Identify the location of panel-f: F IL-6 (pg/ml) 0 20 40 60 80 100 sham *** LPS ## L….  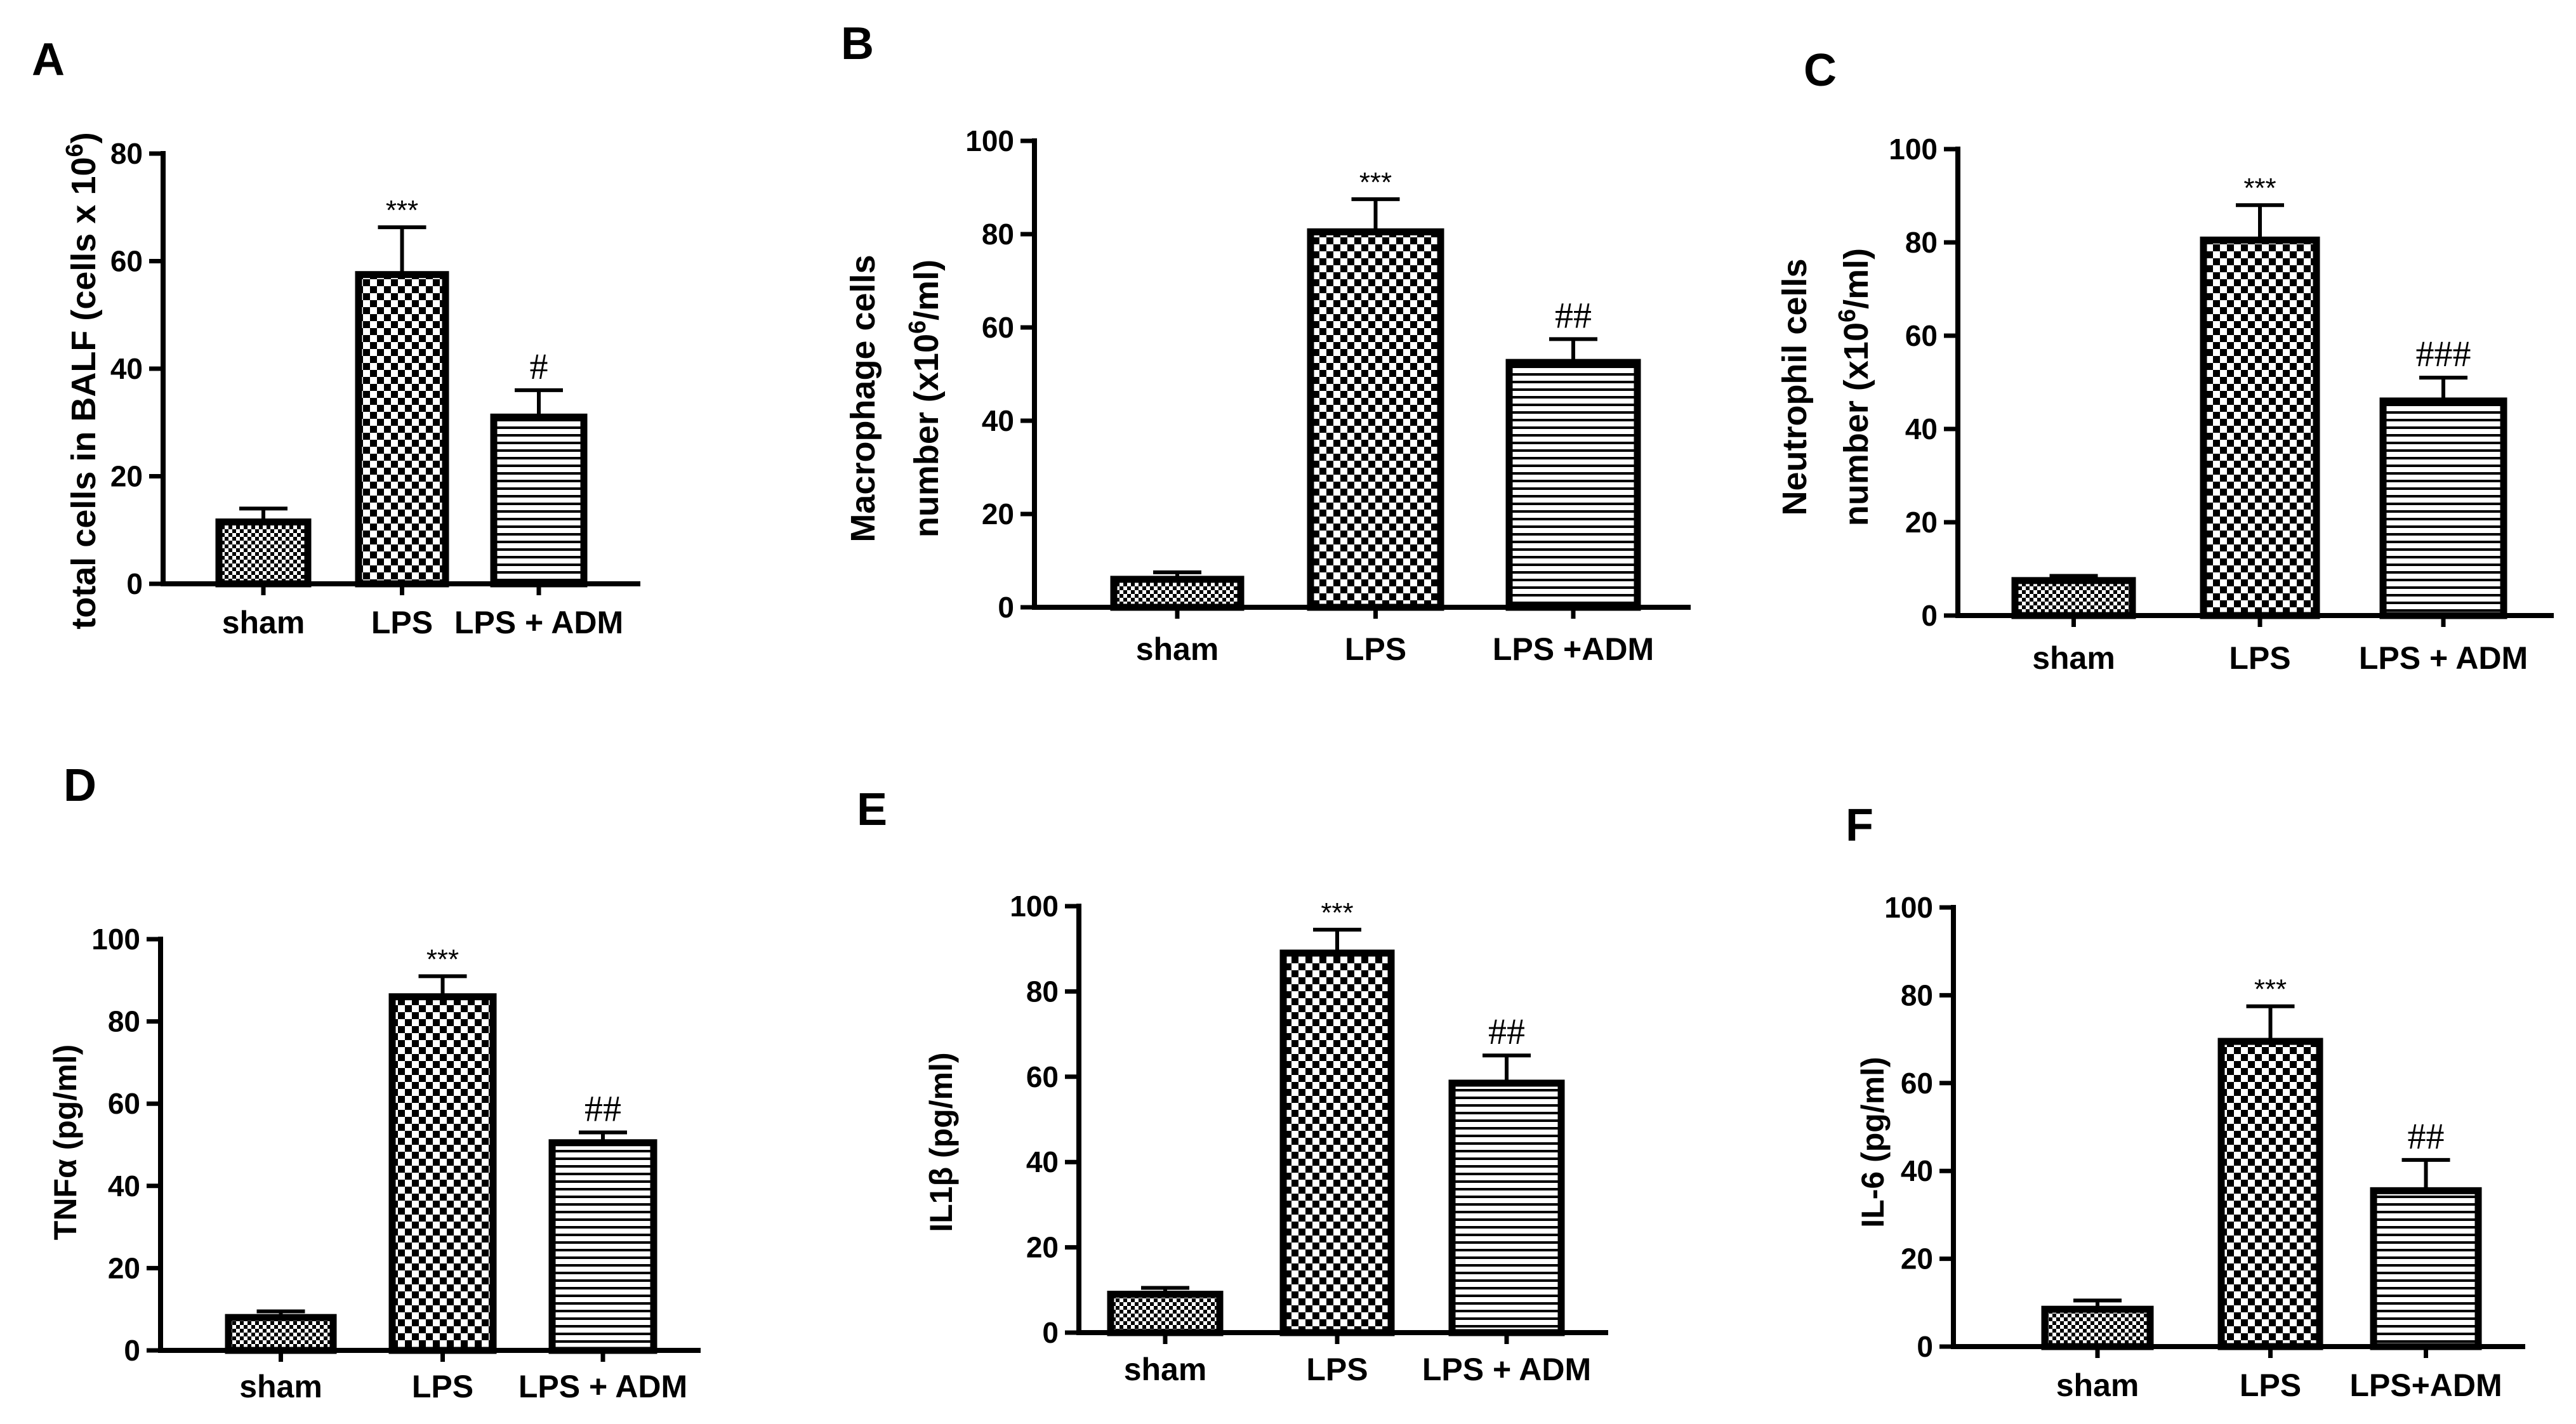
(2186, 1101).